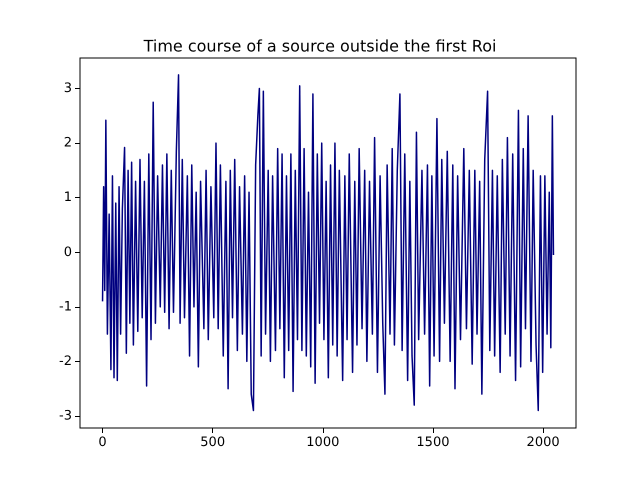  Describe the element at coordinates (433, 442) in the screenshot. I see `x-tick-label: 1500` at that location.